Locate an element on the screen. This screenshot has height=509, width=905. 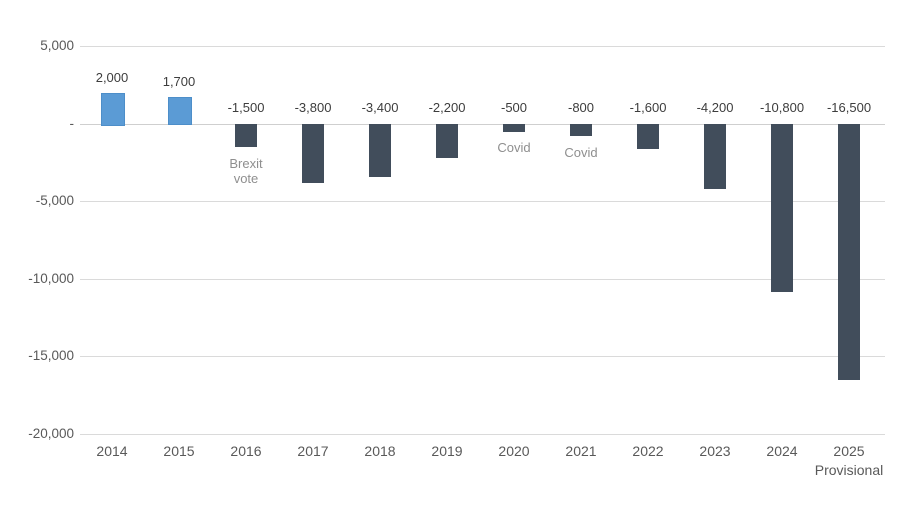
value-label-2017: -3,800 is located at coordinates (313, 107).